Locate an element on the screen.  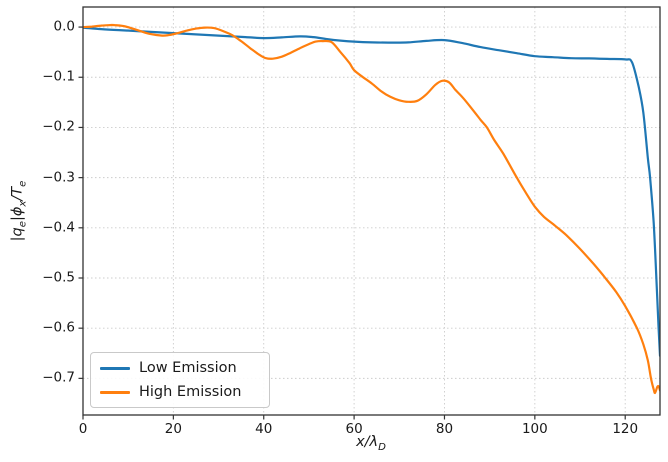
y-tick-label: −0.1 is located at coordinates (58, 76).